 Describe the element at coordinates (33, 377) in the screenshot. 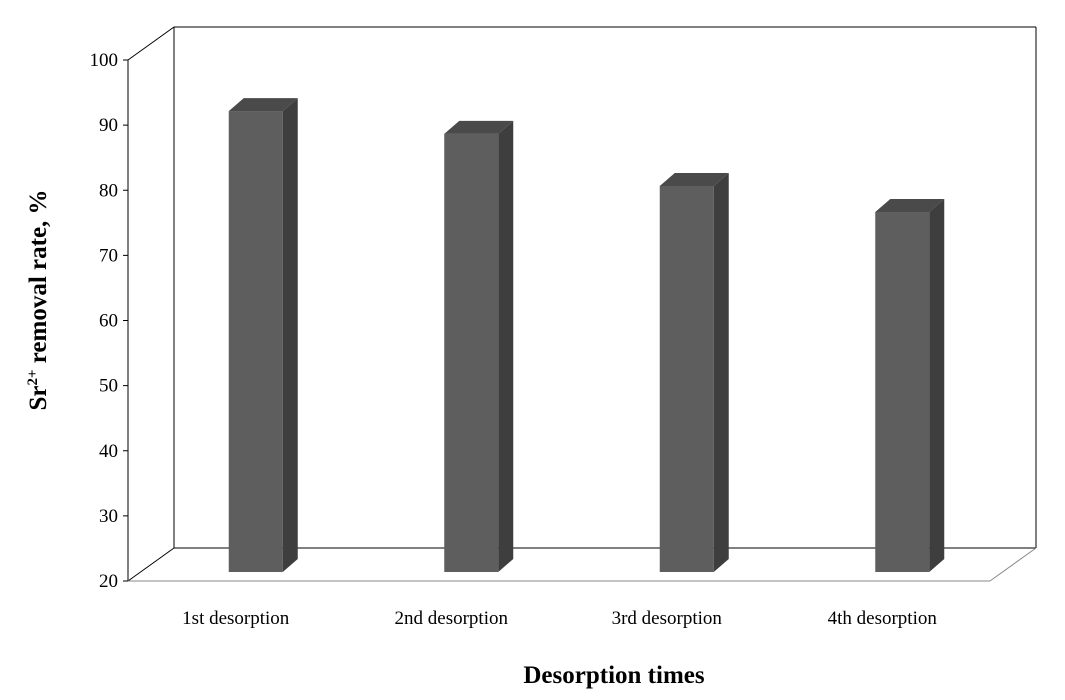

I see `y-axis-title-superscript: 2+` at that location.